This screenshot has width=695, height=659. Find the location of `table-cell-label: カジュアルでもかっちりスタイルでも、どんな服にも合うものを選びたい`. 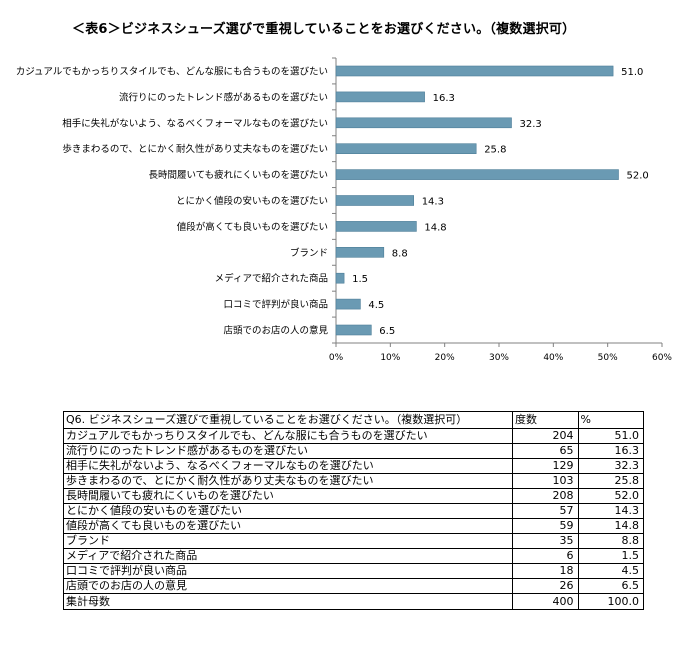

table-cell-label: カジュアルでもかっちりスタイルでも、どんな服にも合うものを選びたい is located at coordinates (288, 436).